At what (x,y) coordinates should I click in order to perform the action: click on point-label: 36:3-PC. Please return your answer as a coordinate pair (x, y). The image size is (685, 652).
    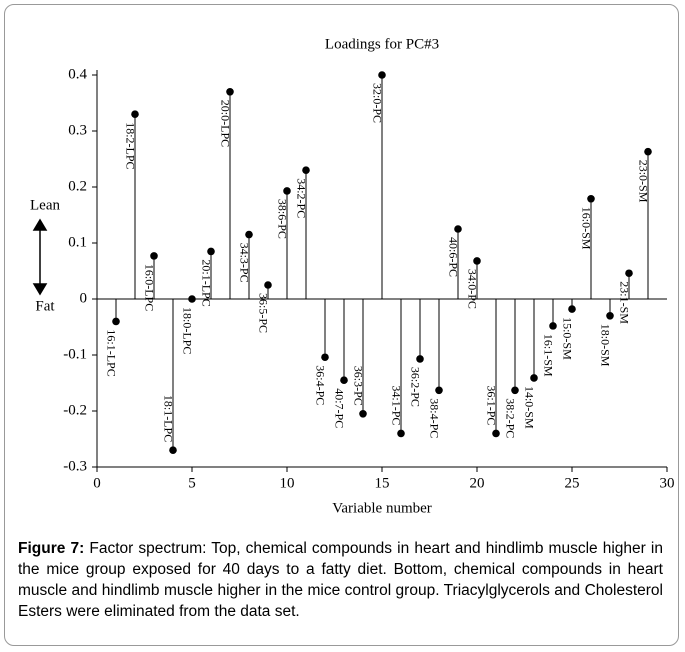
    Looking at the image, I should click on (358, 386).